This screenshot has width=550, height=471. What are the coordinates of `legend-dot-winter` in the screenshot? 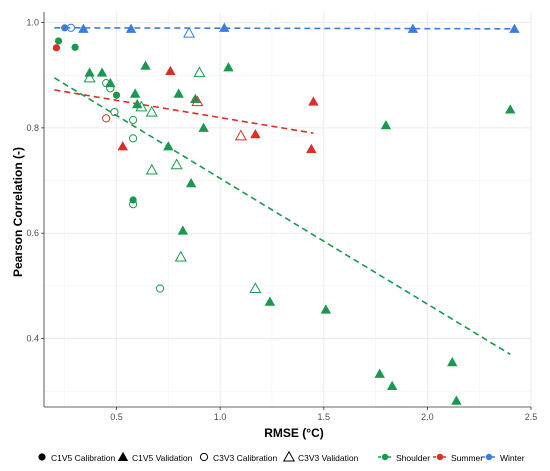 It's located at (489, 457).